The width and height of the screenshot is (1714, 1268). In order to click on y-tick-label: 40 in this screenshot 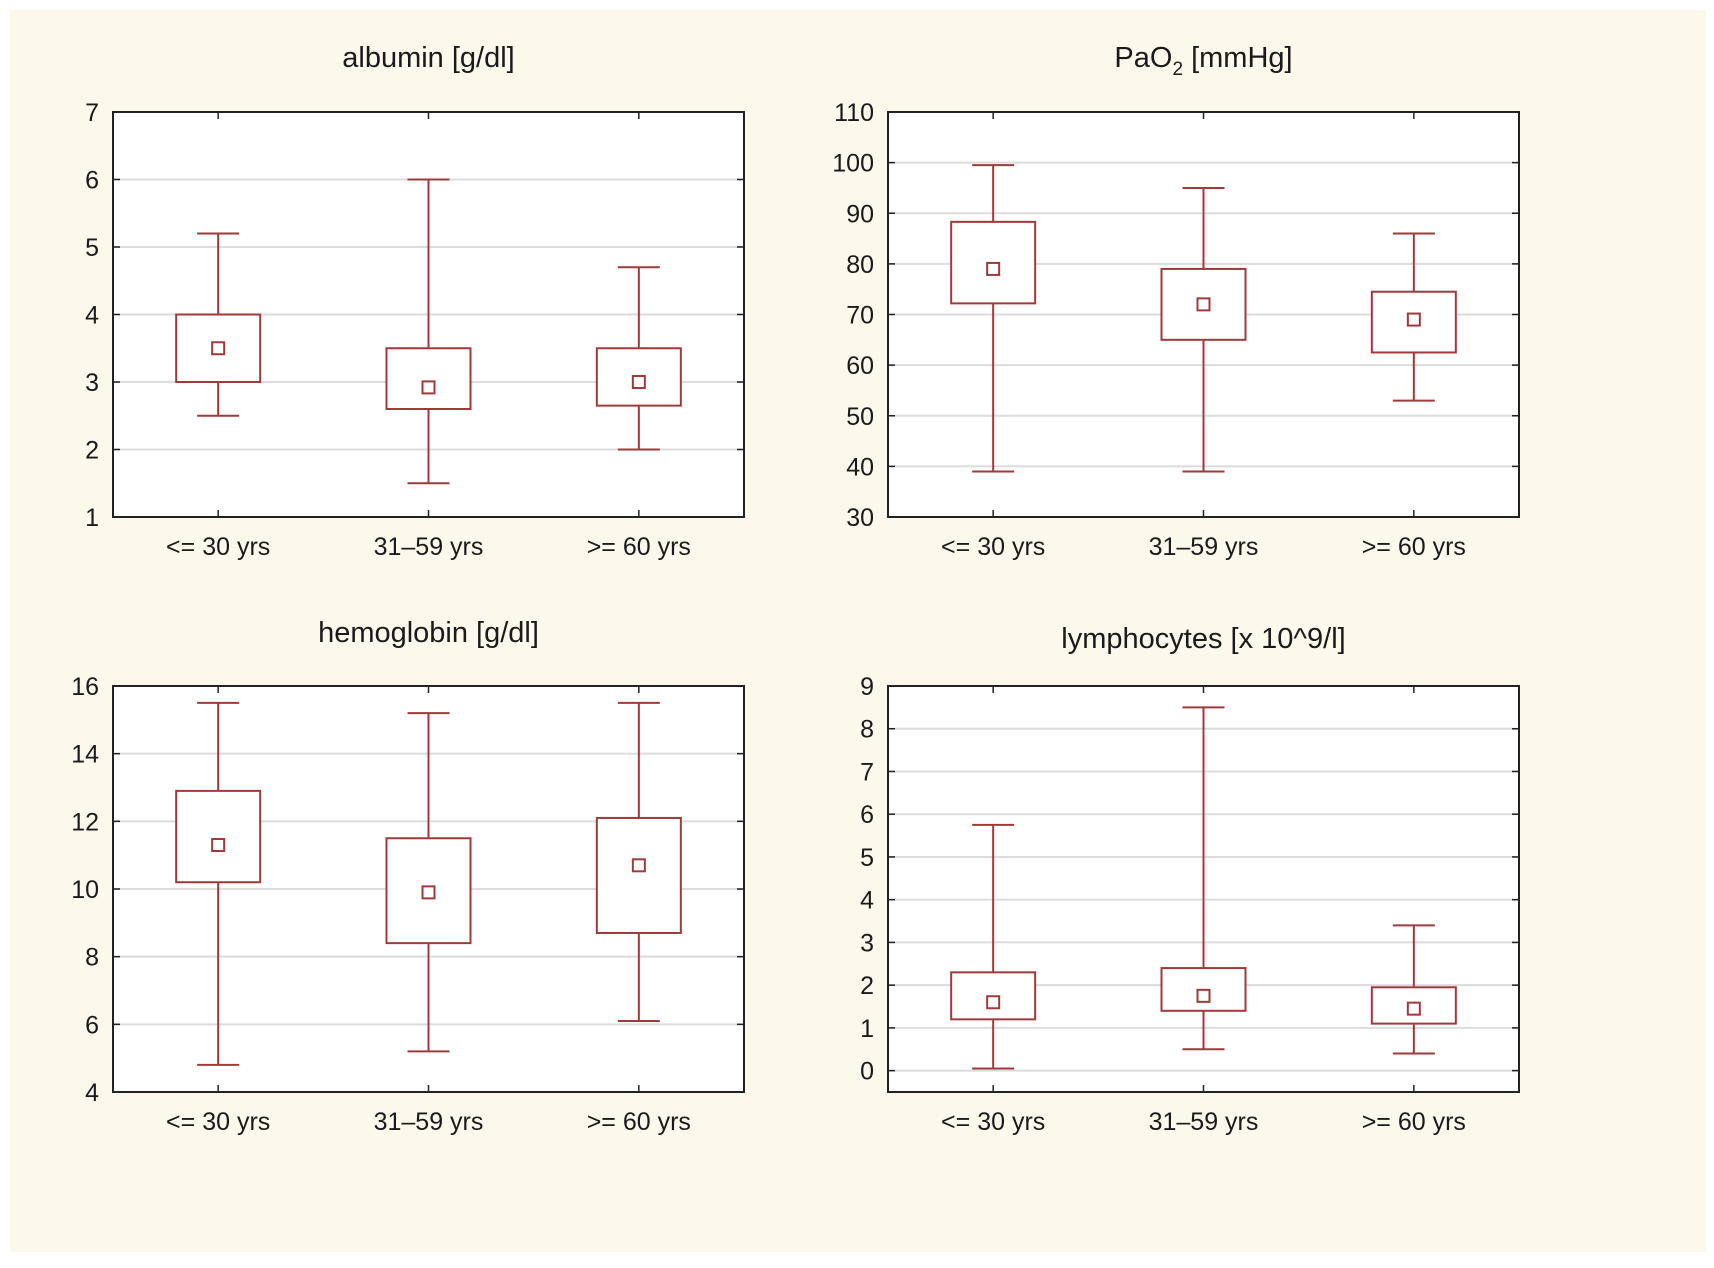, I will do `click(860, 467)`.